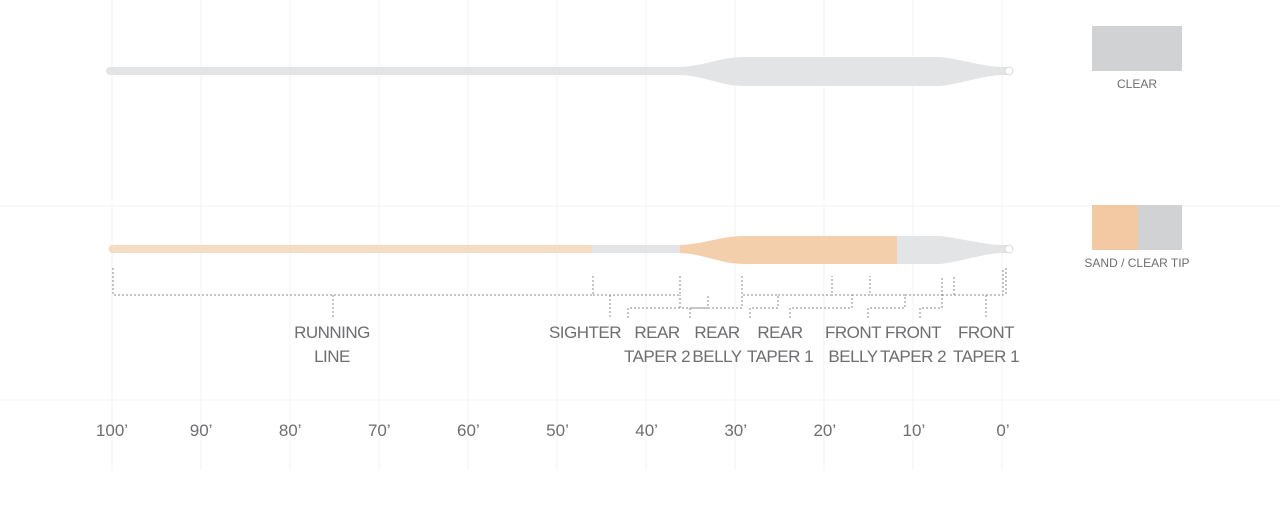 The height and width of the screenshot is (511, 1280). I want to click on swatch-clear, so click(1137, 48).